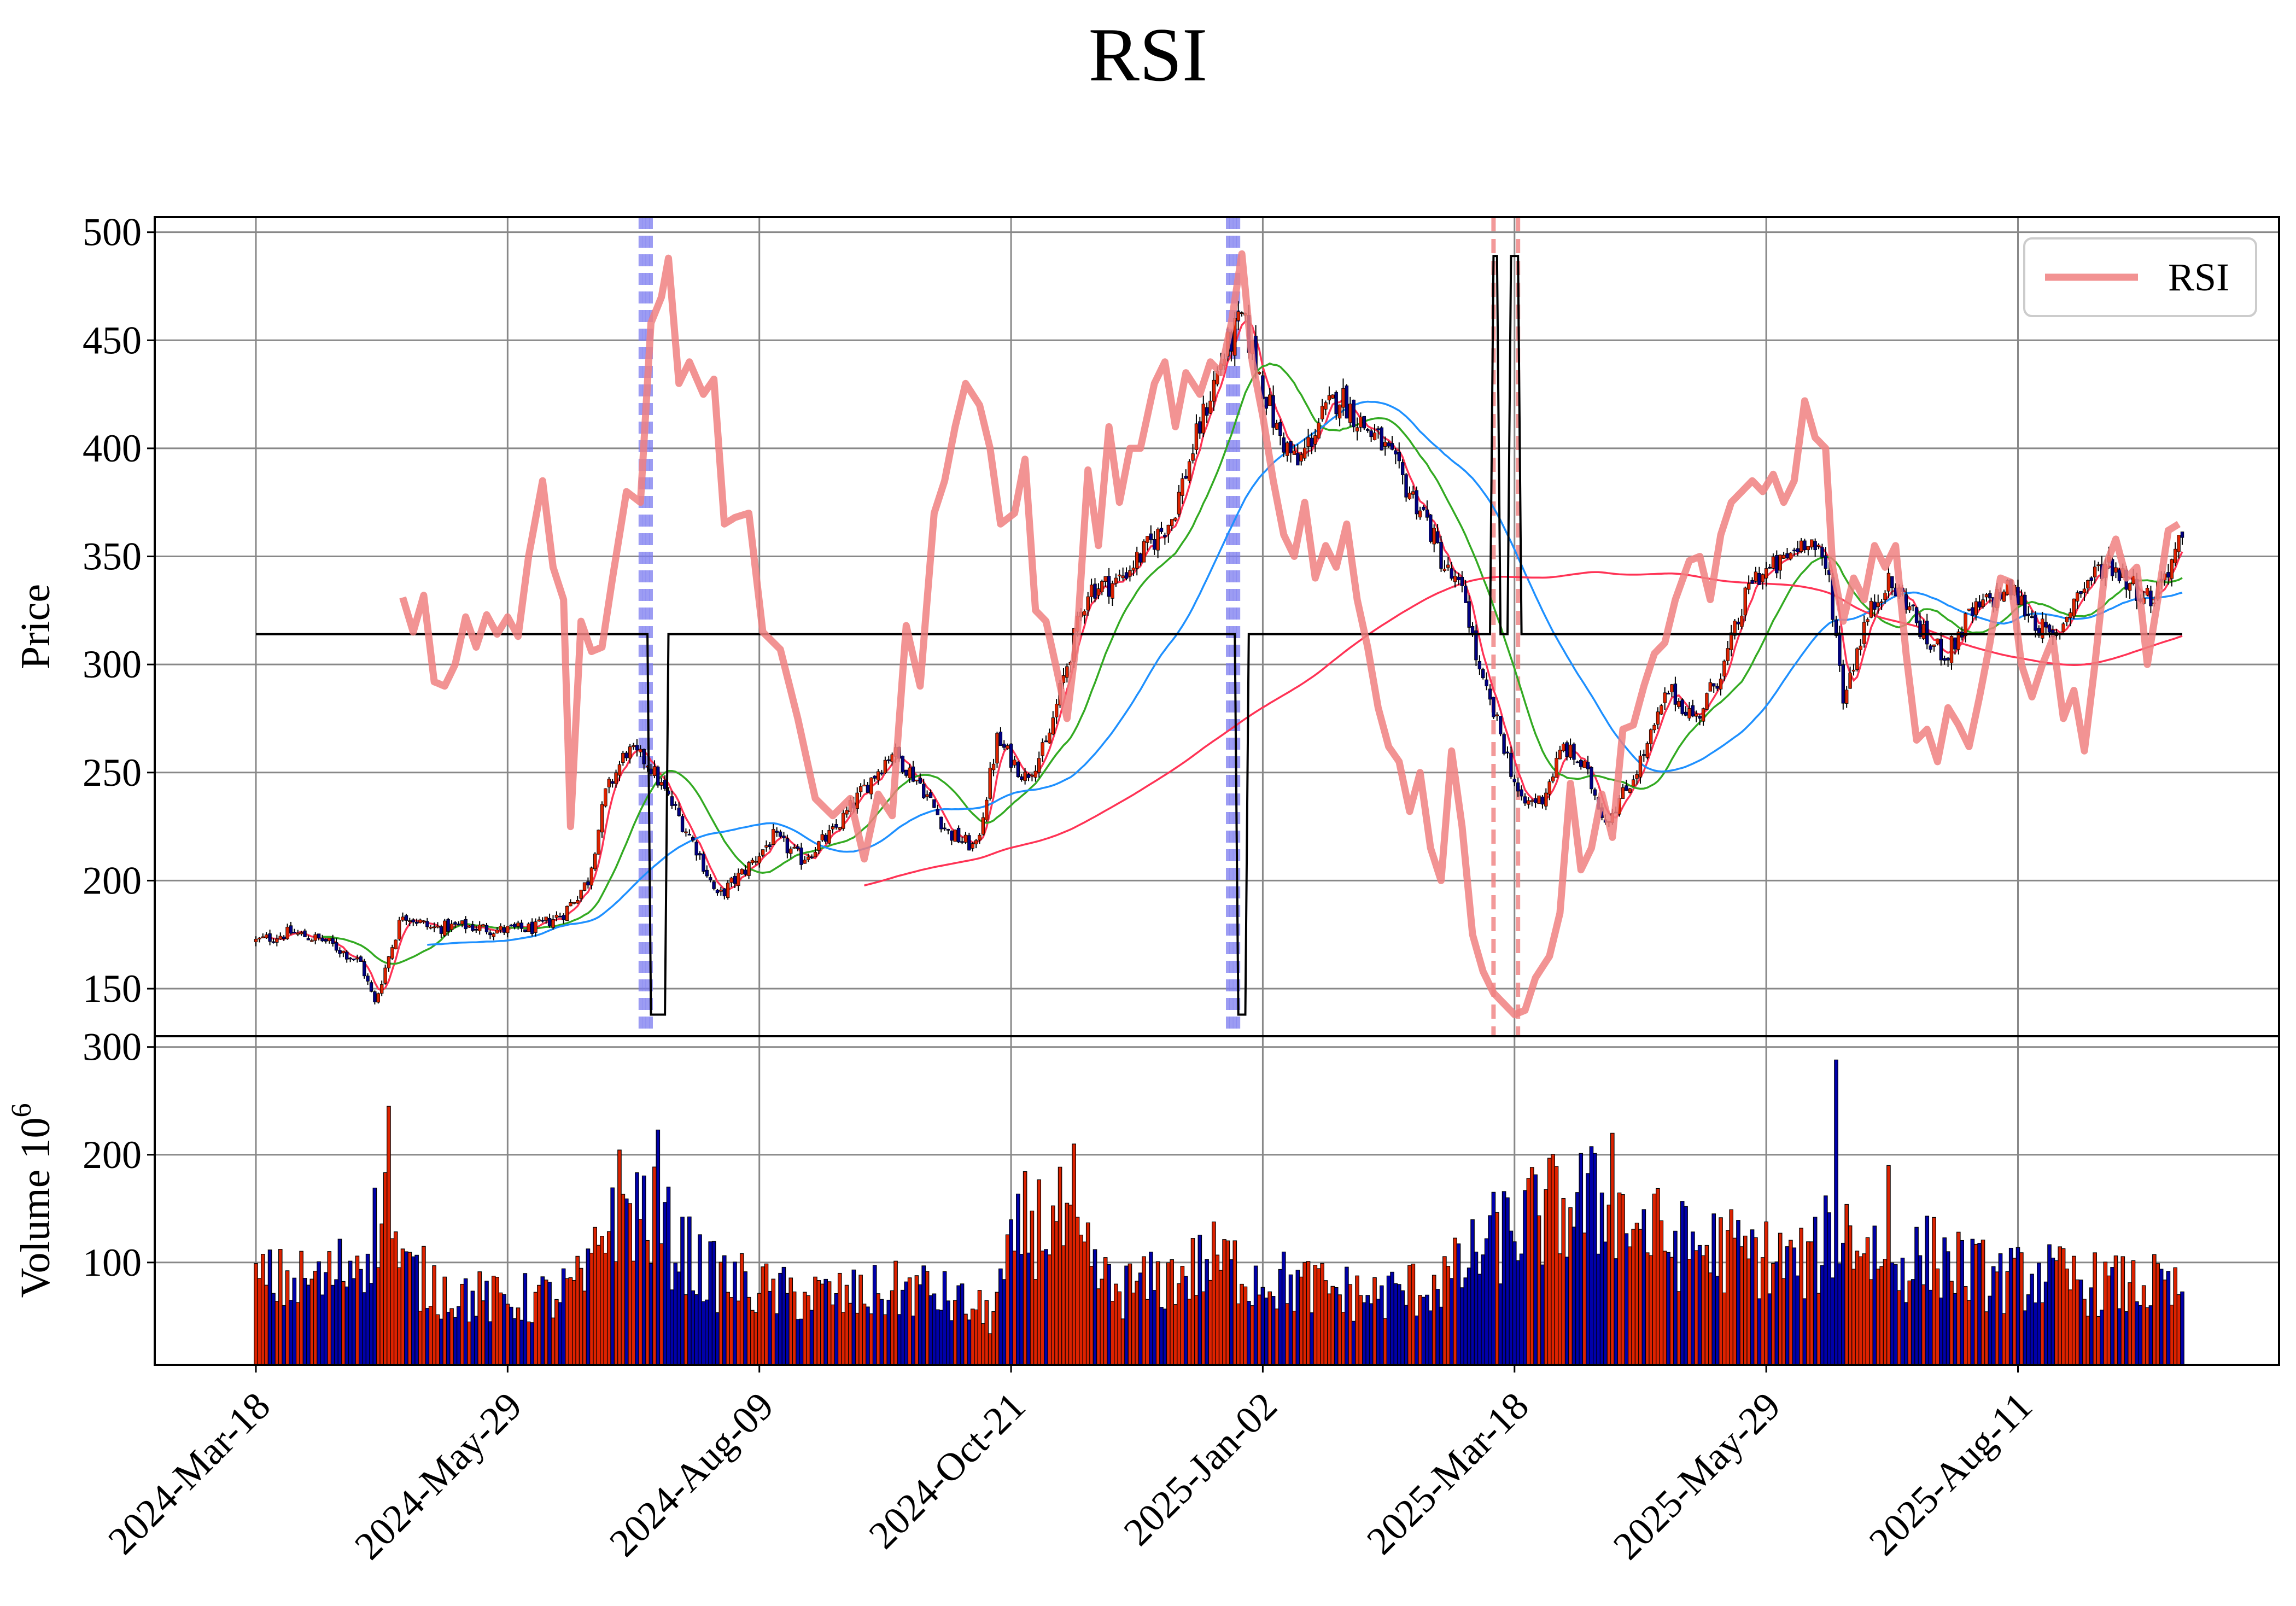  I want to click on price-ytick-label: 250, so click(112, 773).